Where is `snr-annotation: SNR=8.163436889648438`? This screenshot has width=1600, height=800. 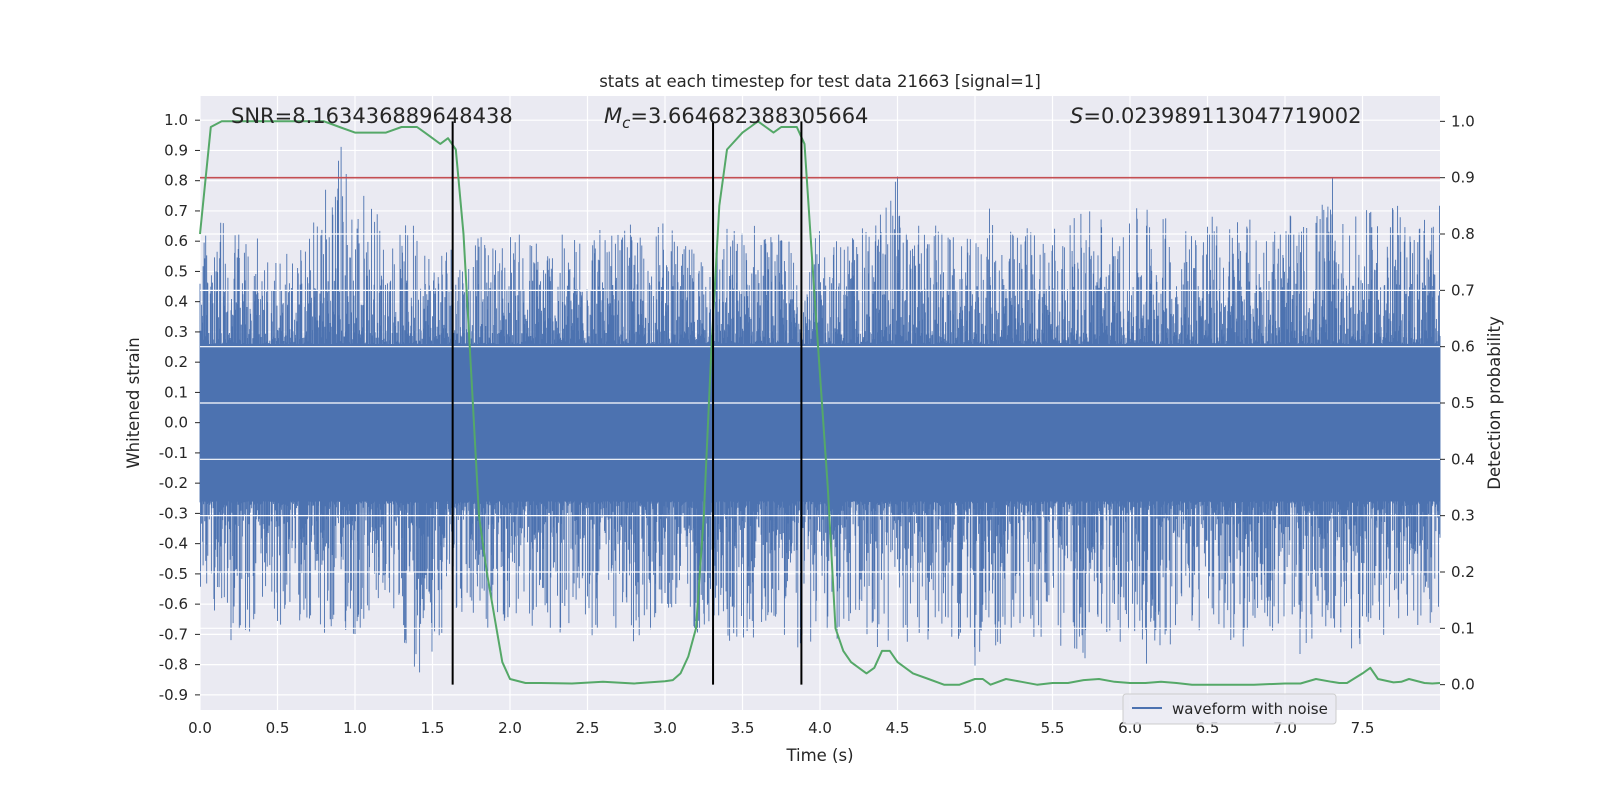
snr-annotation: SNR=8.163436889648438 is located at coordinates (372, 116).